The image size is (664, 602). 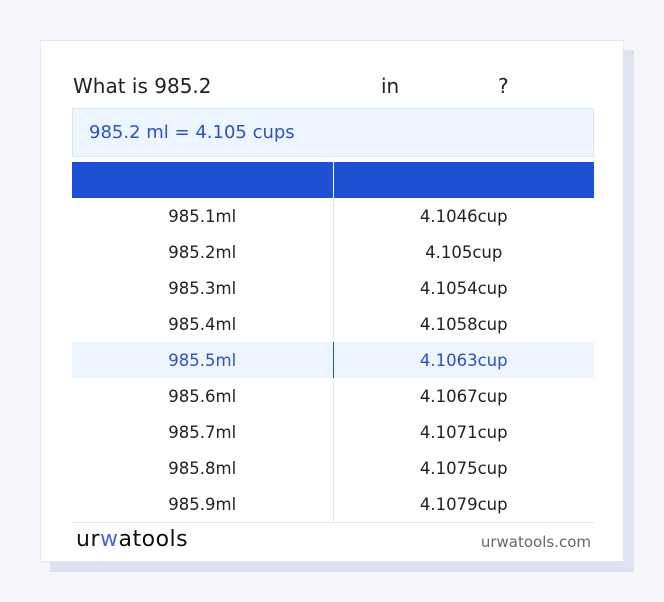 I want to click on ml-cell: 985.4ml, so click(x=203, y=324).